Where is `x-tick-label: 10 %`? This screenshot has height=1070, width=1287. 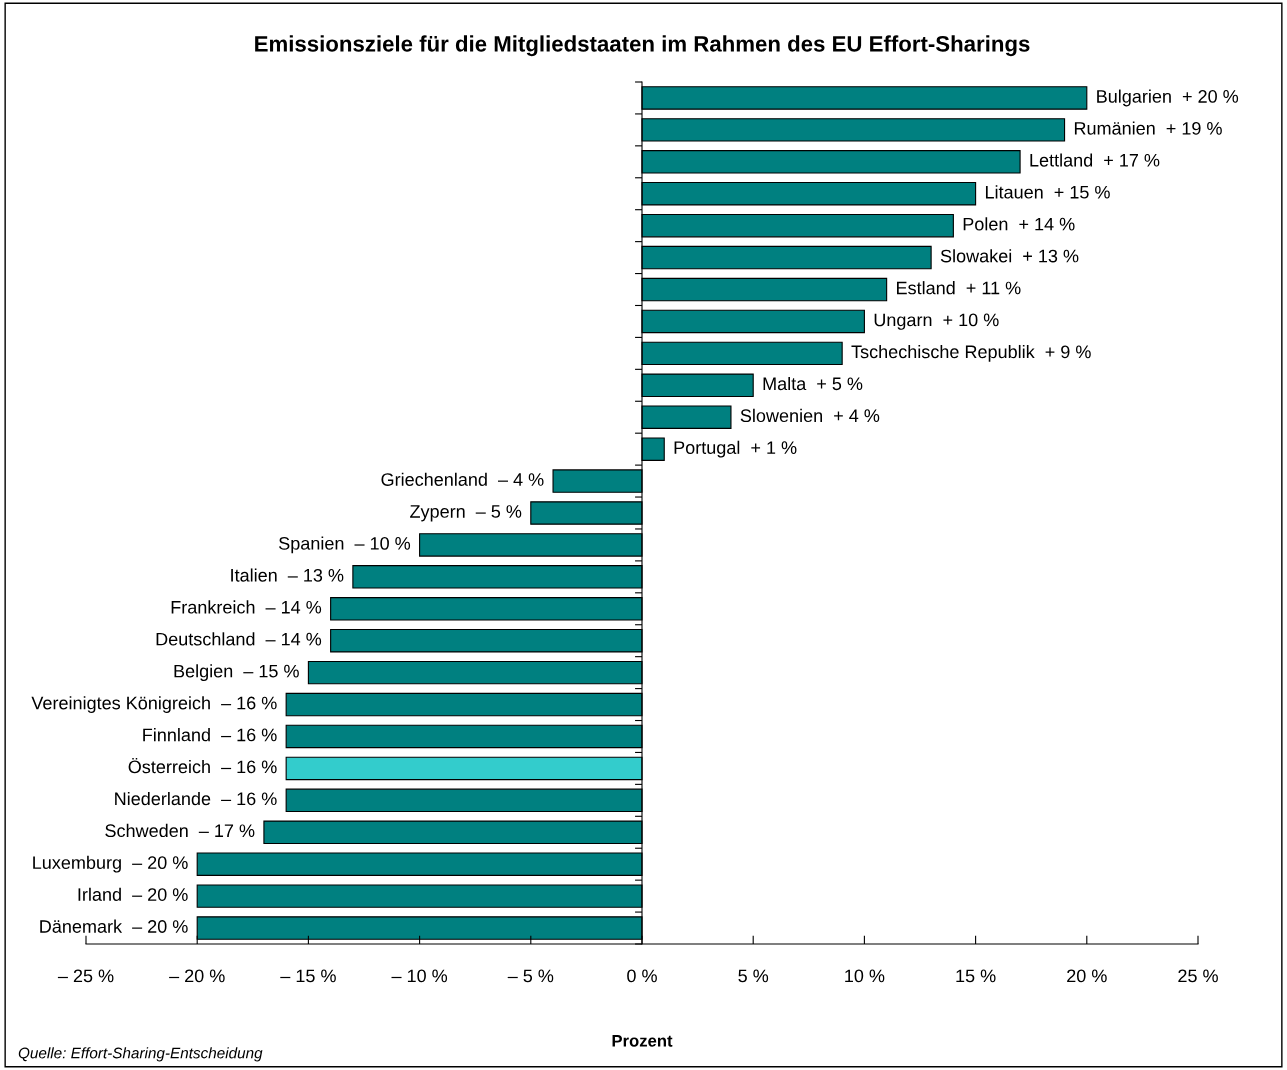
x-tick-label: 10 % is located at coordinates (865, 976).